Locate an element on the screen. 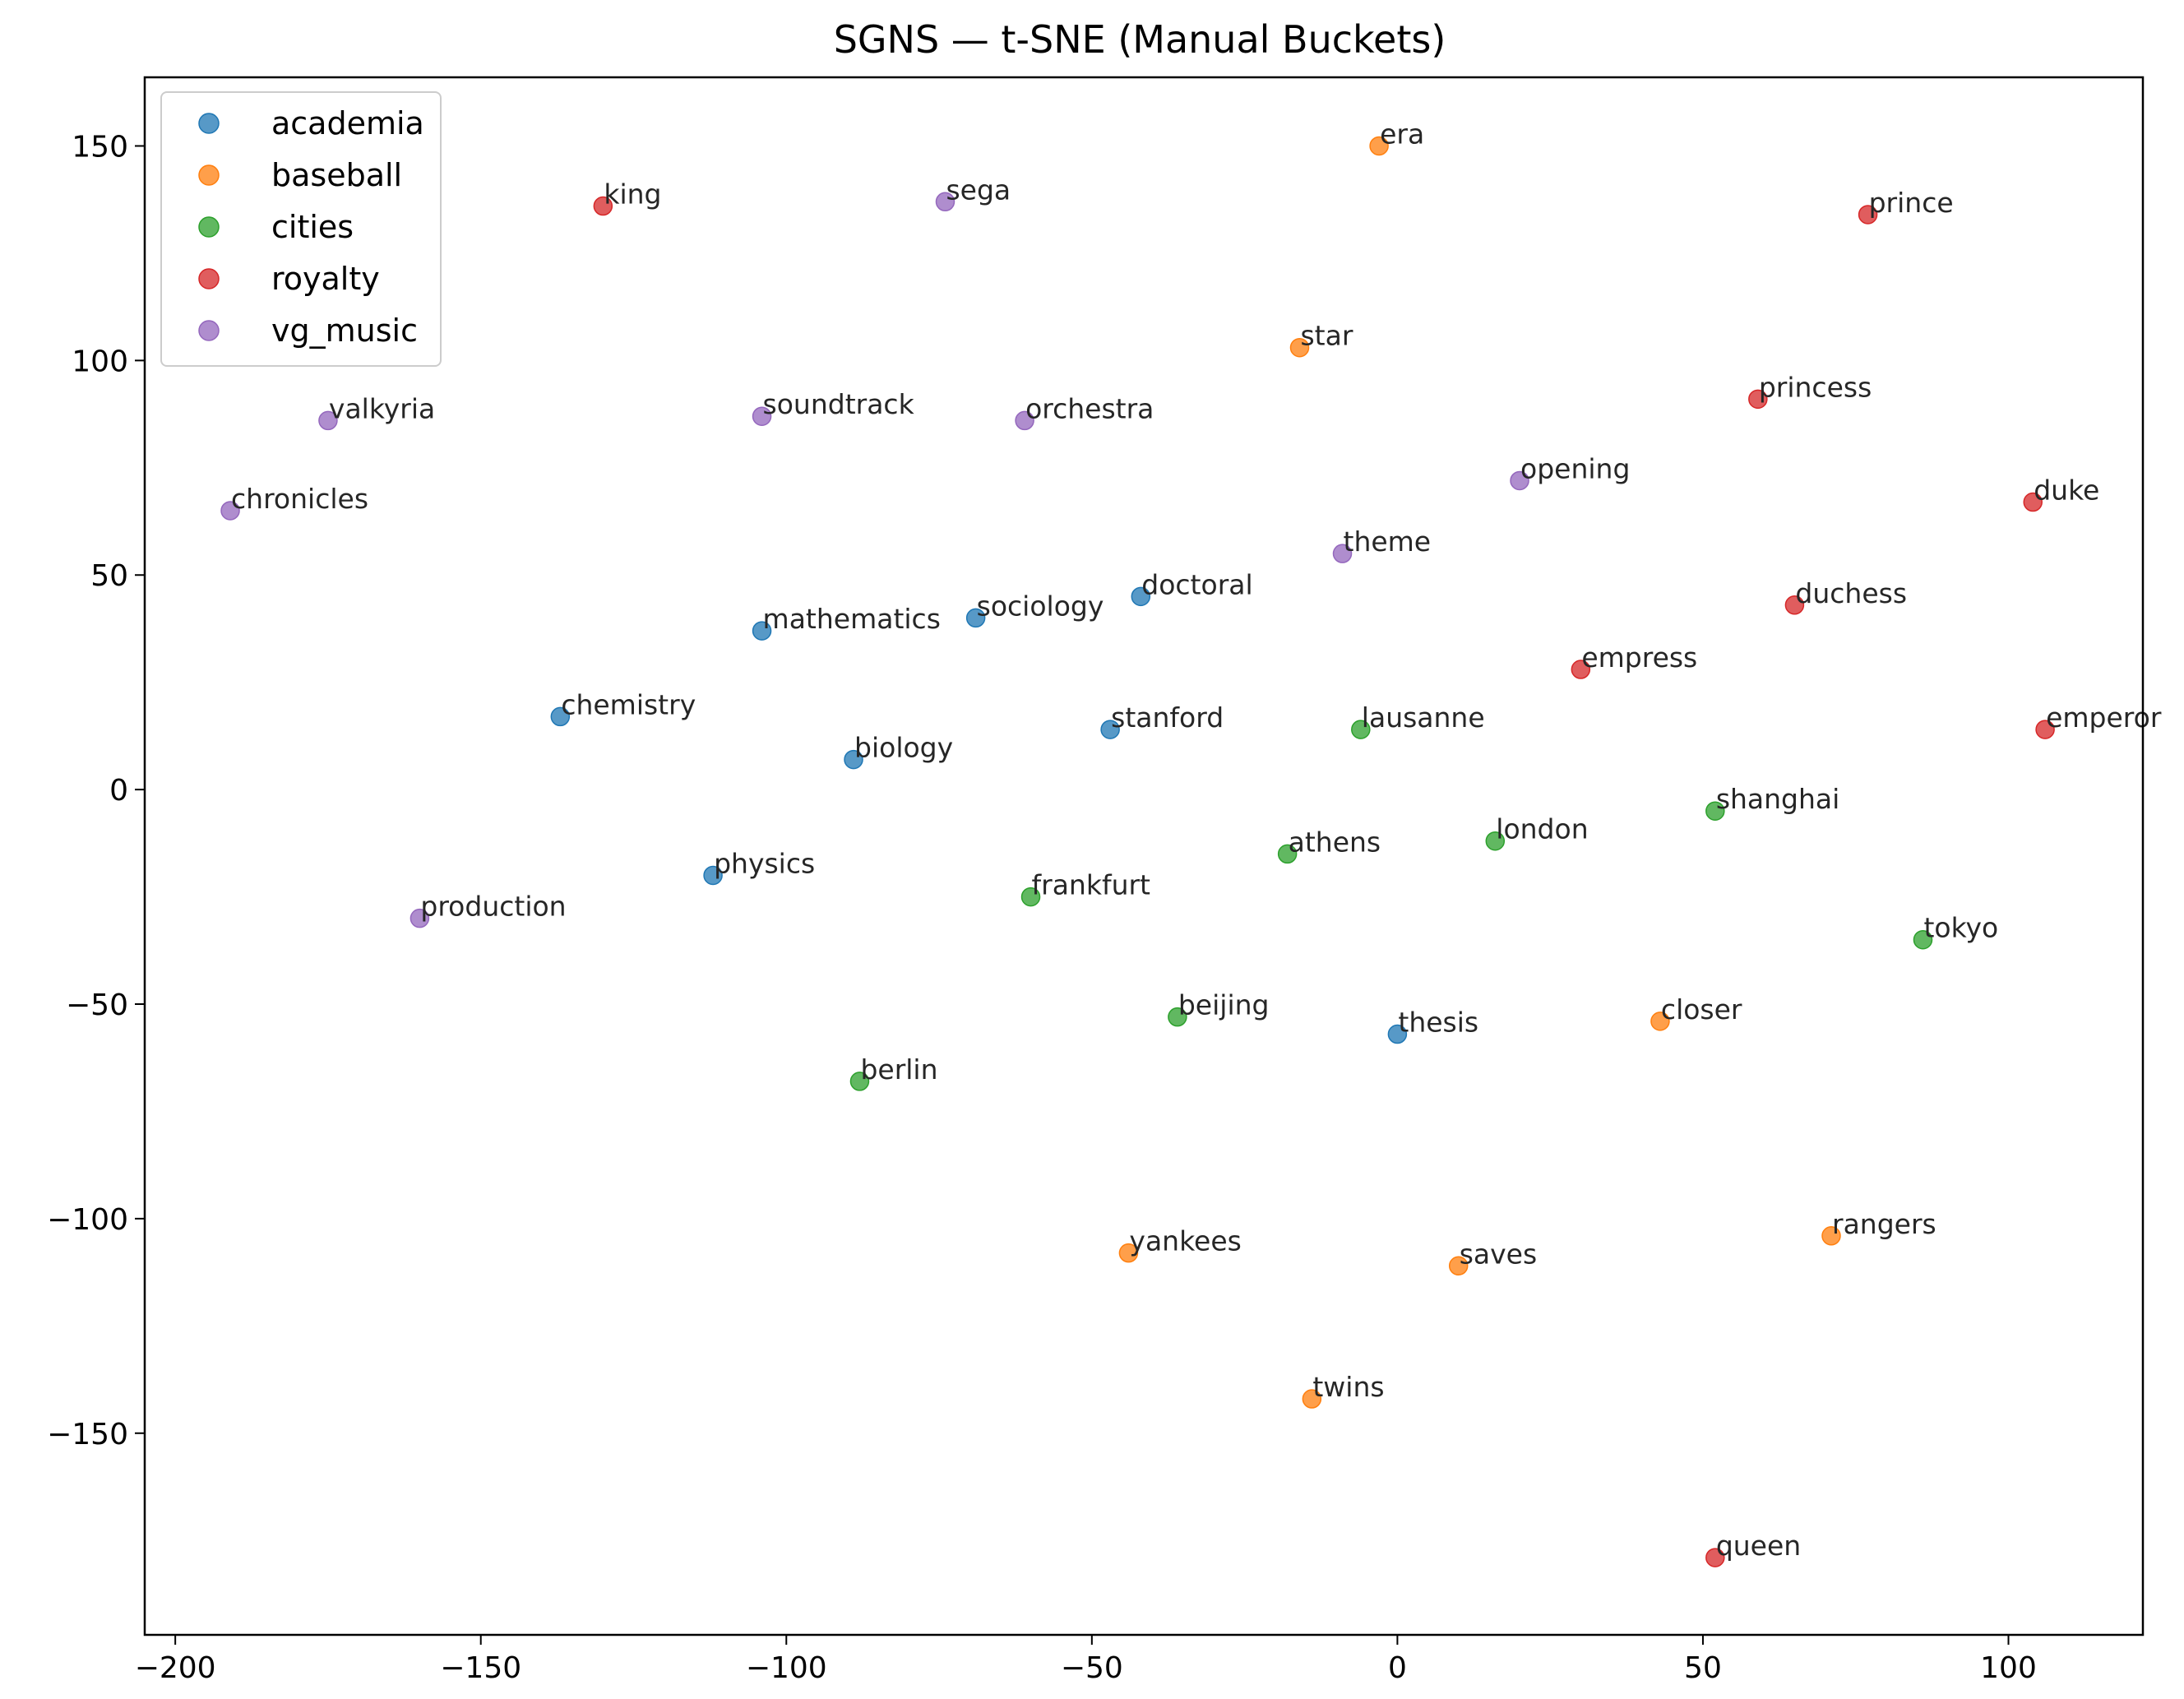  y-tick-label: −50 is located at coordinates (97, 1005).